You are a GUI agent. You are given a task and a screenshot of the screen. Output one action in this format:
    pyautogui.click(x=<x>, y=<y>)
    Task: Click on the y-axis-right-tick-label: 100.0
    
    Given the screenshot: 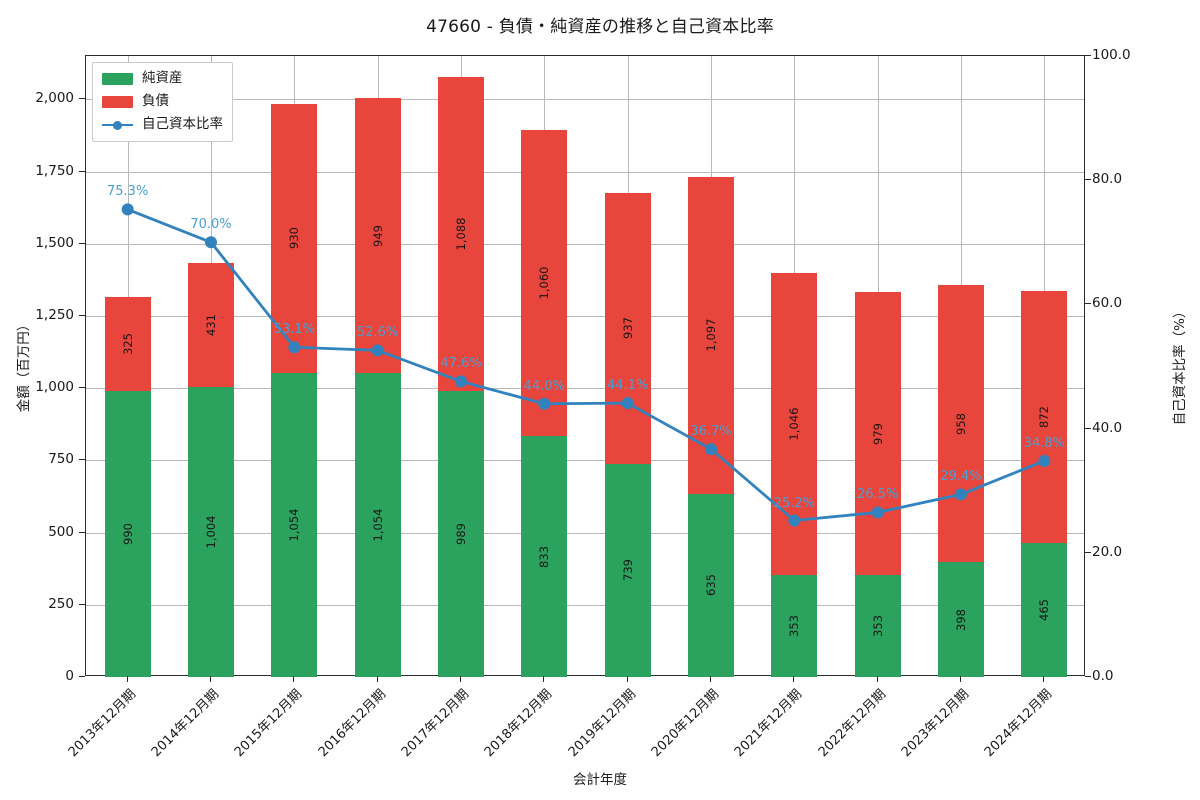 What is the action you would take?
    pyautogui.click(x=1111, y=55)
    